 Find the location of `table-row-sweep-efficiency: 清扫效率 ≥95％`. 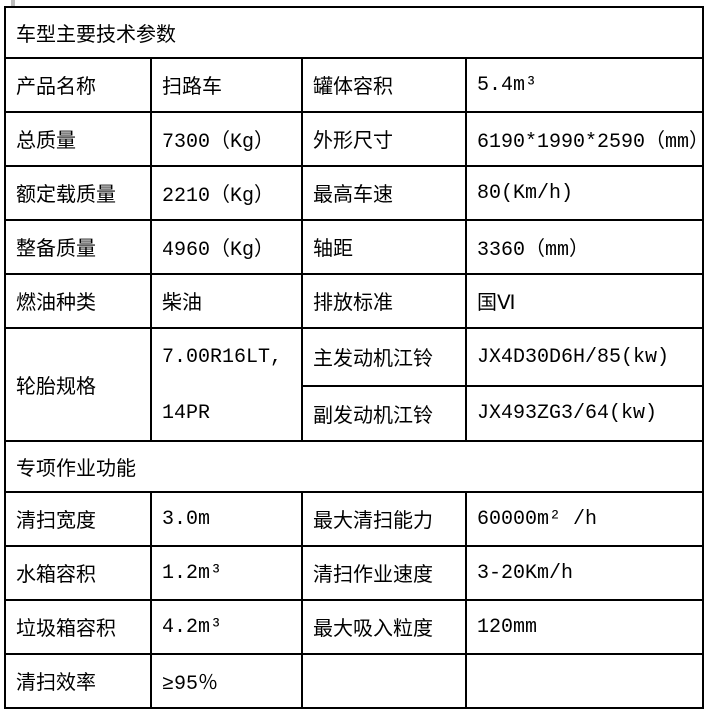

table-row-sweep-efficiency: 清扫效率 ≥95％ is located at coordinates (354, 681).